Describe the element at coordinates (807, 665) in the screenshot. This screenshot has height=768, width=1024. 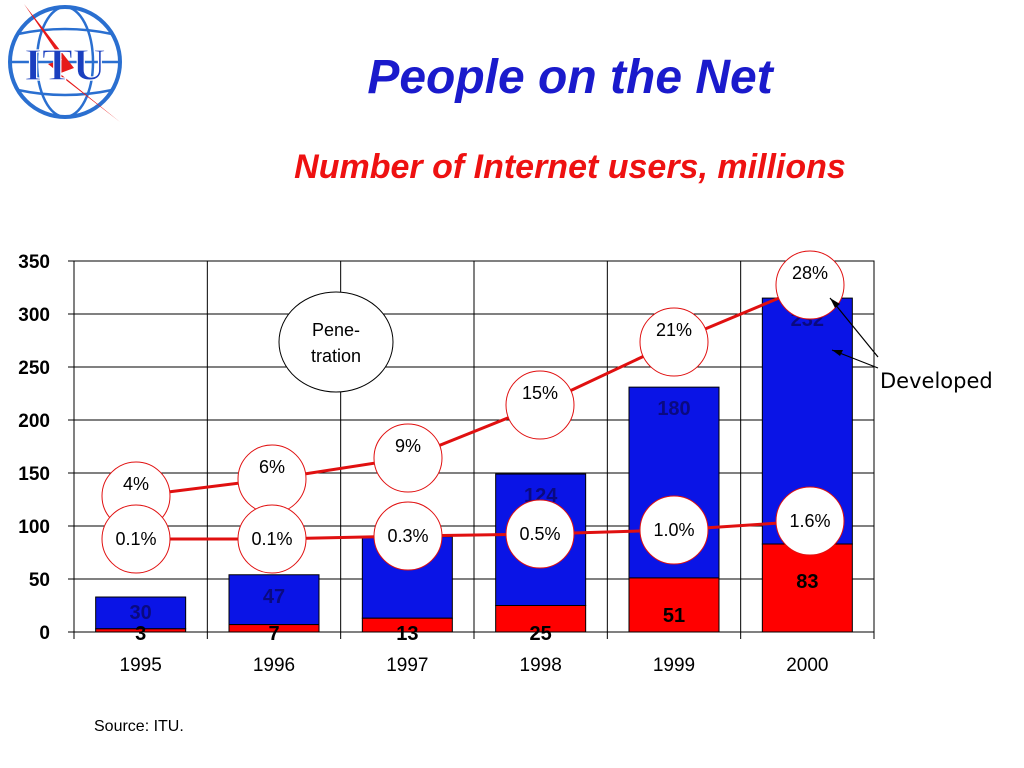
I see `x-tick-label: 2000` at that location.